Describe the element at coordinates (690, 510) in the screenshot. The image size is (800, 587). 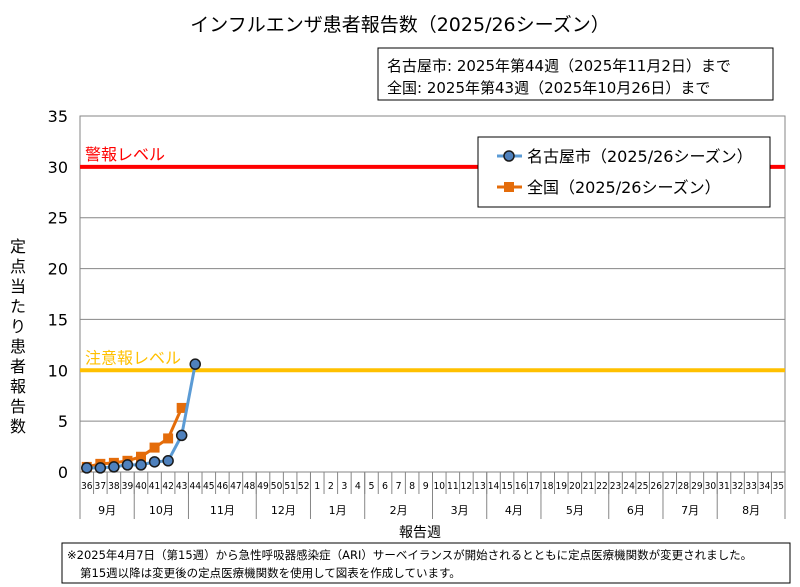
I see `month-label: 7月` at that location.